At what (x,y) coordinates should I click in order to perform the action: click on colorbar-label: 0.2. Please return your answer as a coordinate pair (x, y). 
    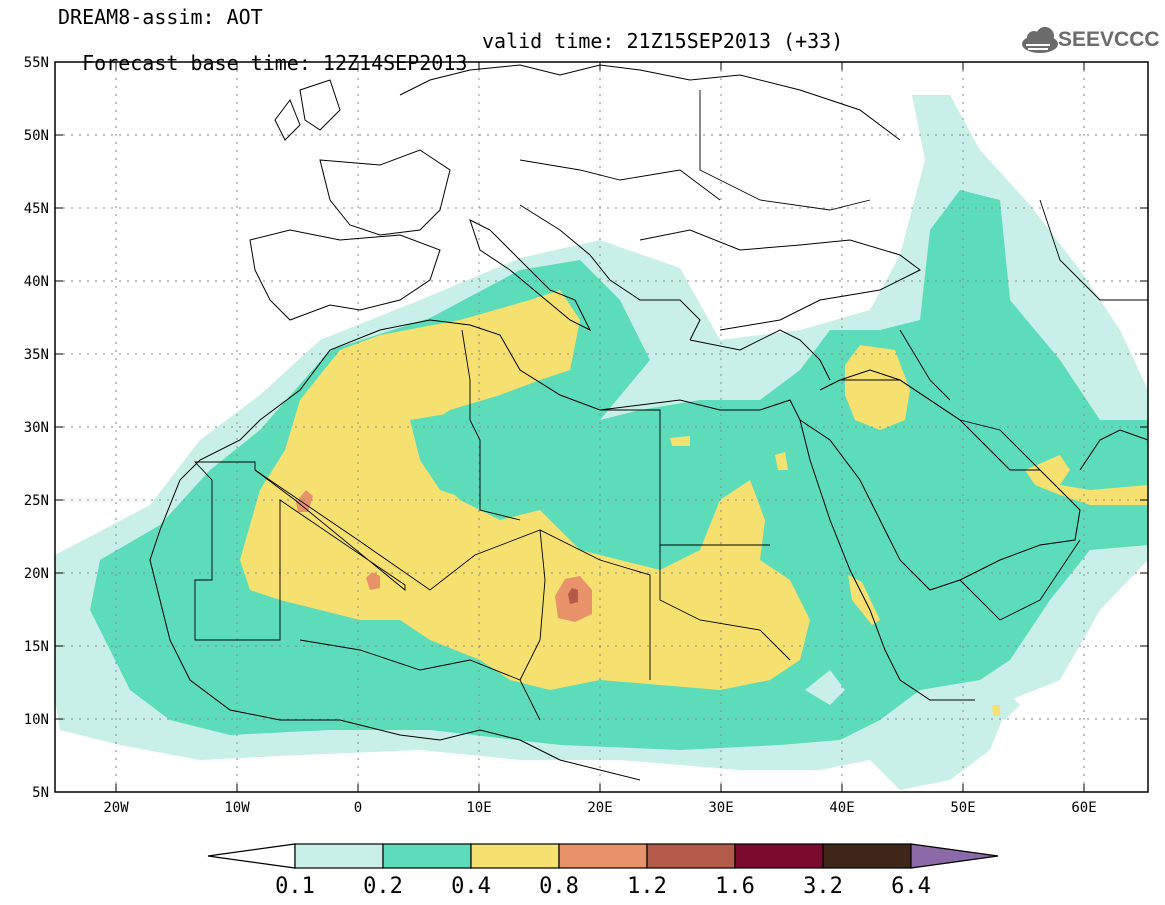
    Looking at the image, I should click on (383, 886).